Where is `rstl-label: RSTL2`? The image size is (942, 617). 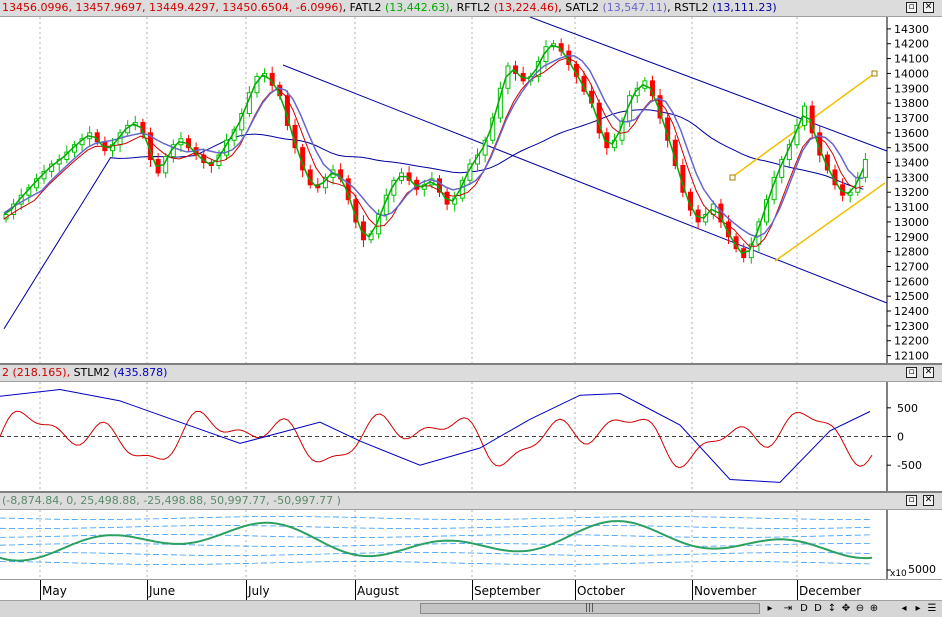
rstl-label: RSTL2 is located at coordinates (691, 7).